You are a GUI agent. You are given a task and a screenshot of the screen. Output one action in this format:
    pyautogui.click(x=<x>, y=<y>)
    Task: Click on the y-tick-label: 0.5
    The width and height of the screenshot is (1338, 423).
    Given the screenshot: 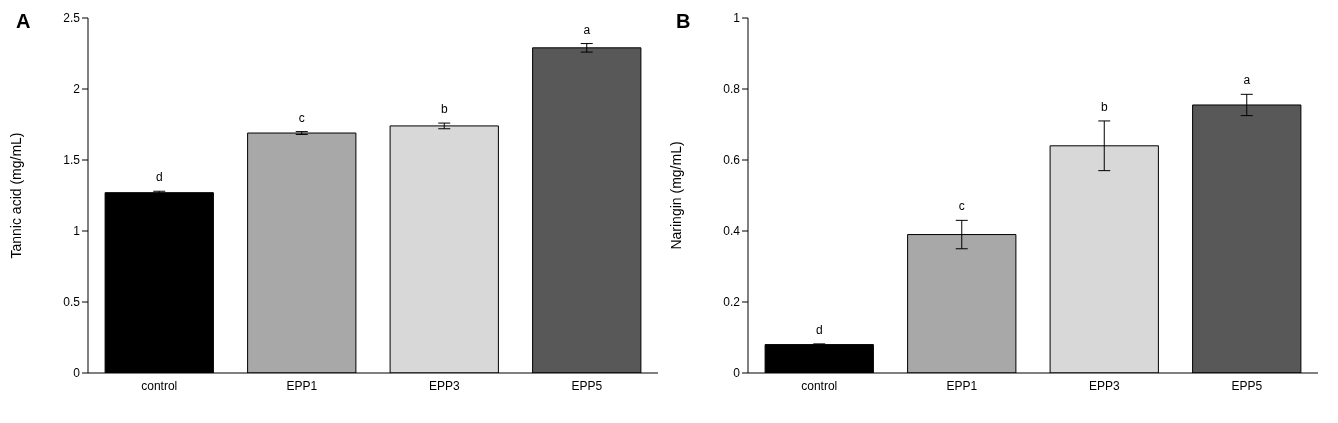 What is the action you would take?
    pyautogui.click(x=72, y=302)
    